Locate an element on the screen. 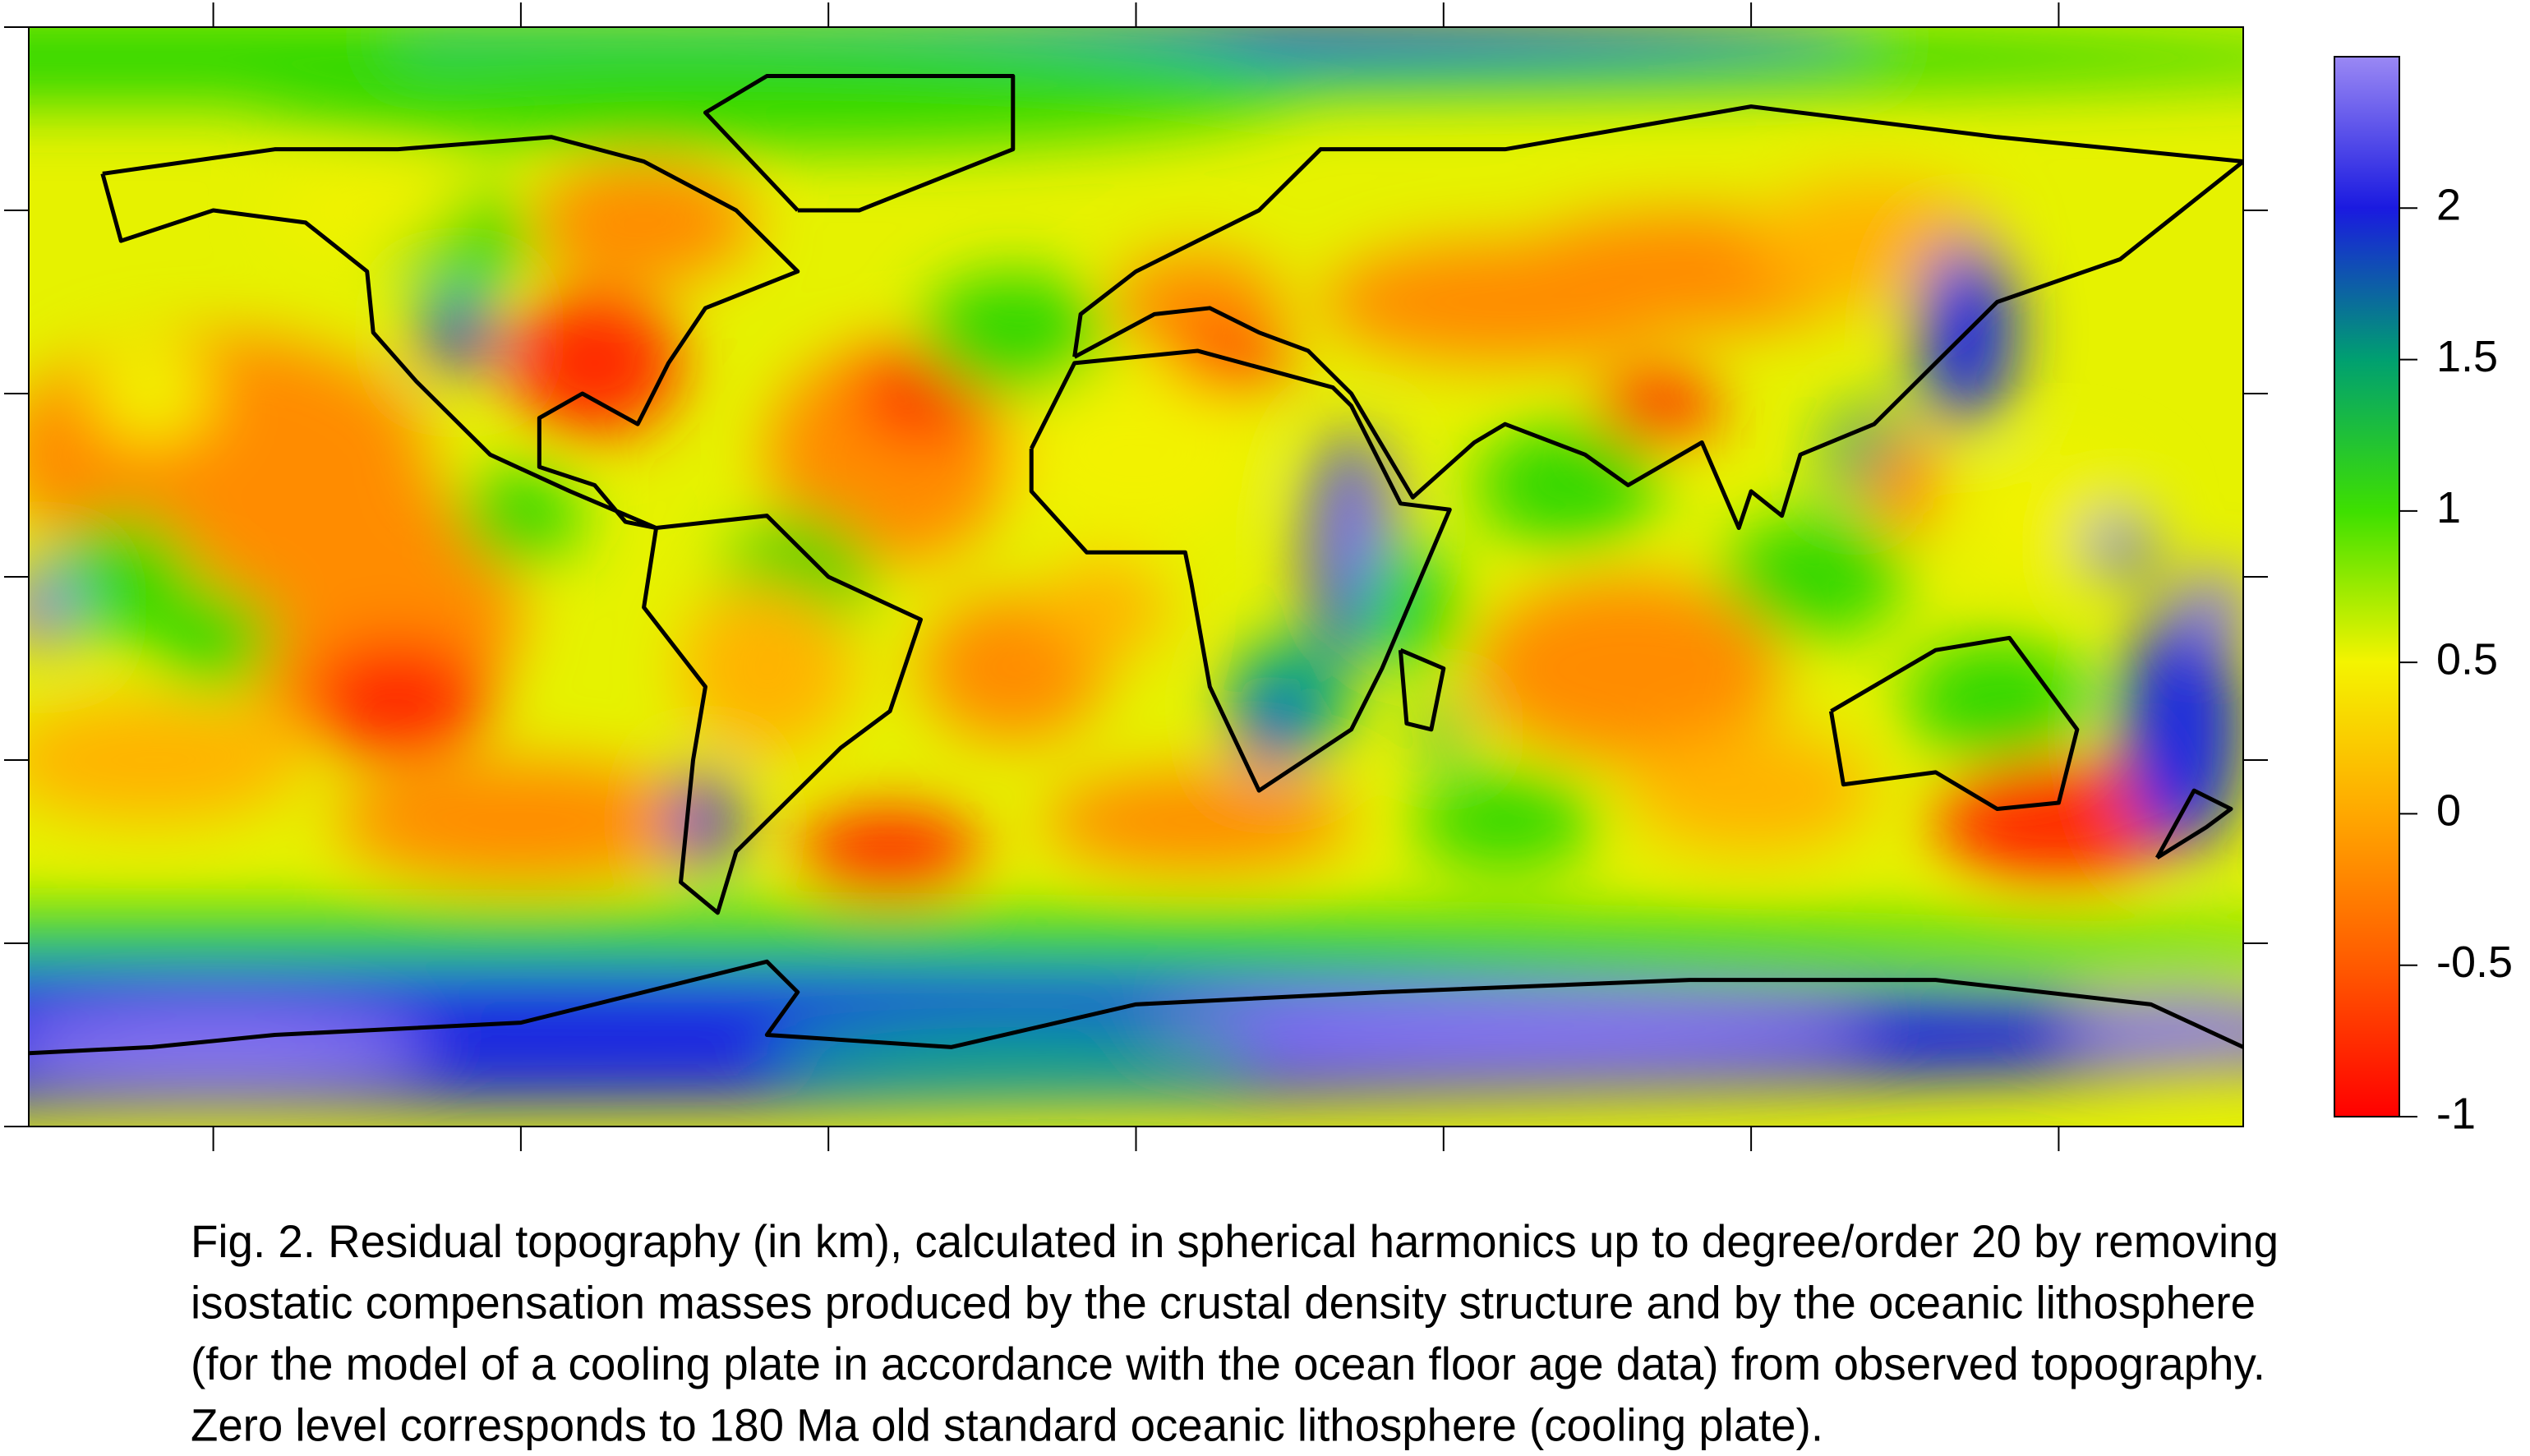 This screenshot has width=2530, height=1456. colorbar-ticks: -1 -0.5 0 0.5 1 1.5 2 is located at coordinates (2456, 659).